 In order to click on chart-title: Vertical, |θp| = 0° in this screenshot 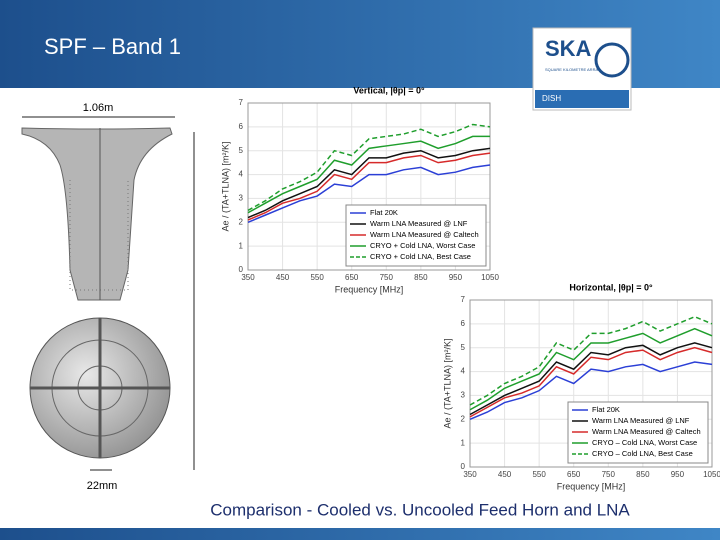, I will do `click(389, 90)`.